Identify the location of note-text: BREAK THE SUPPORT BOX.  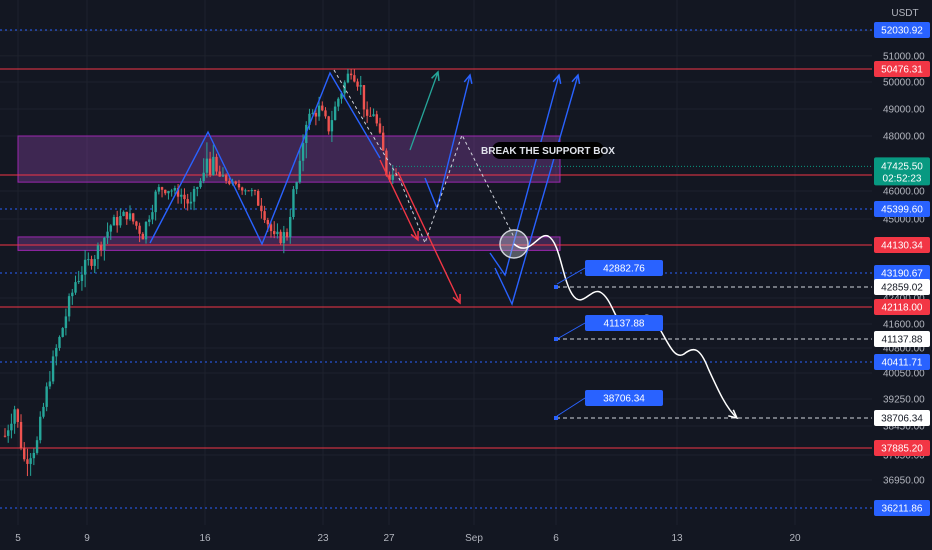
(548, 151).